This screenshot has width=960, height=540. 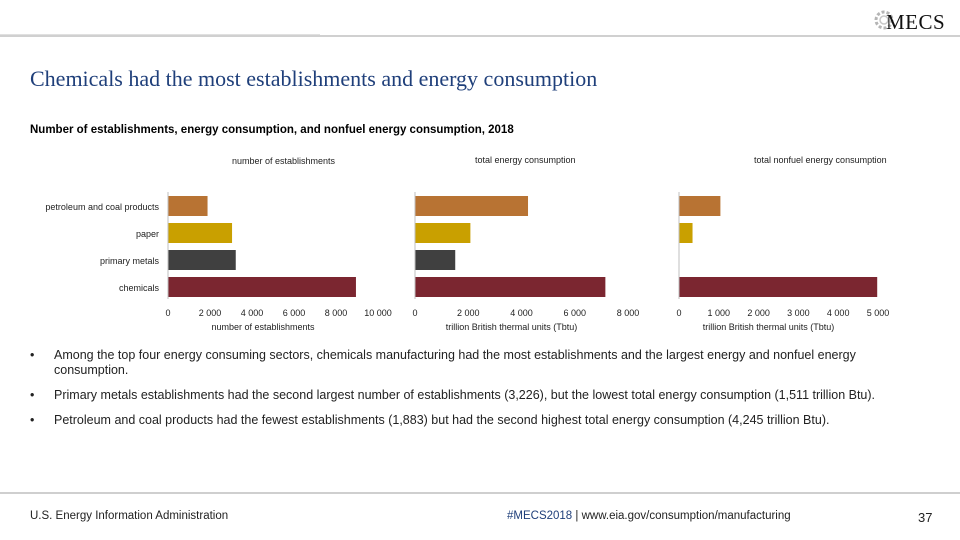 What do you see at coordinates (130, 261) in the screenshot?
I see `category-label: primary metals` at bounding box center [130, 261].